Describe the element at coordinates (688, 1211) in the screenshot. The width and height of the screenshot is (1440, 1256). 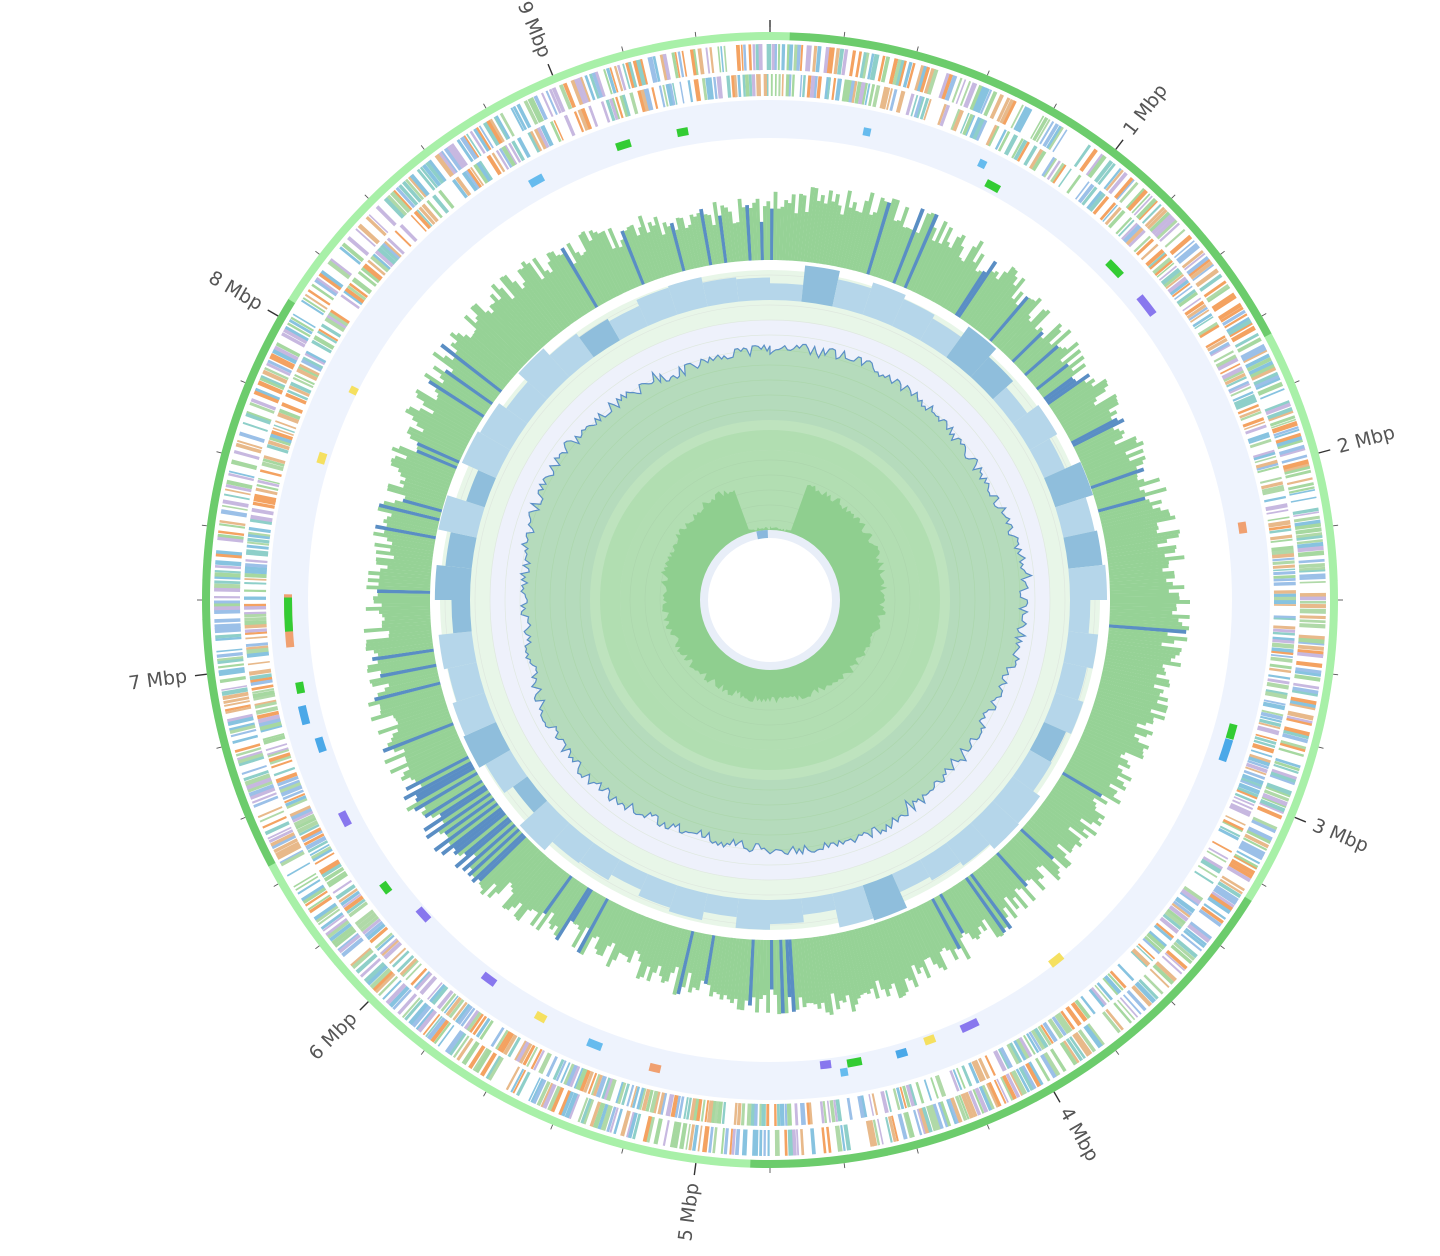
I see `label-5-mbp: 5 Mbp` at that location.